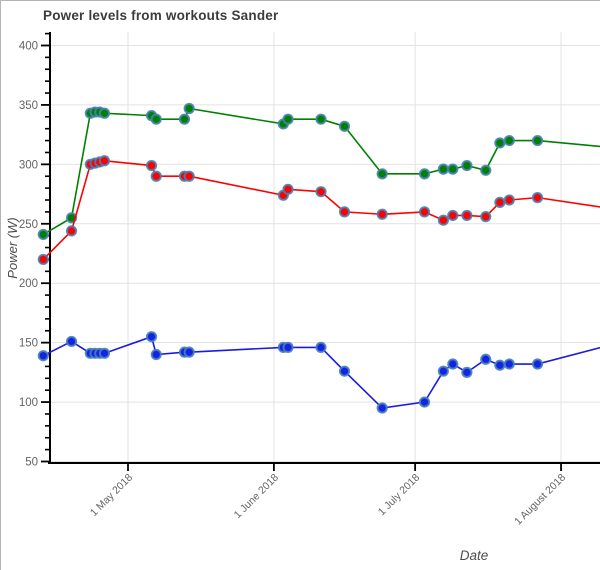 Image resolution: width=600 pixels, height=570 pixels. Describe the element at coordinates (540, 500) in the screenshot. I see `x-tick-label: 1 August 2018` at that location.